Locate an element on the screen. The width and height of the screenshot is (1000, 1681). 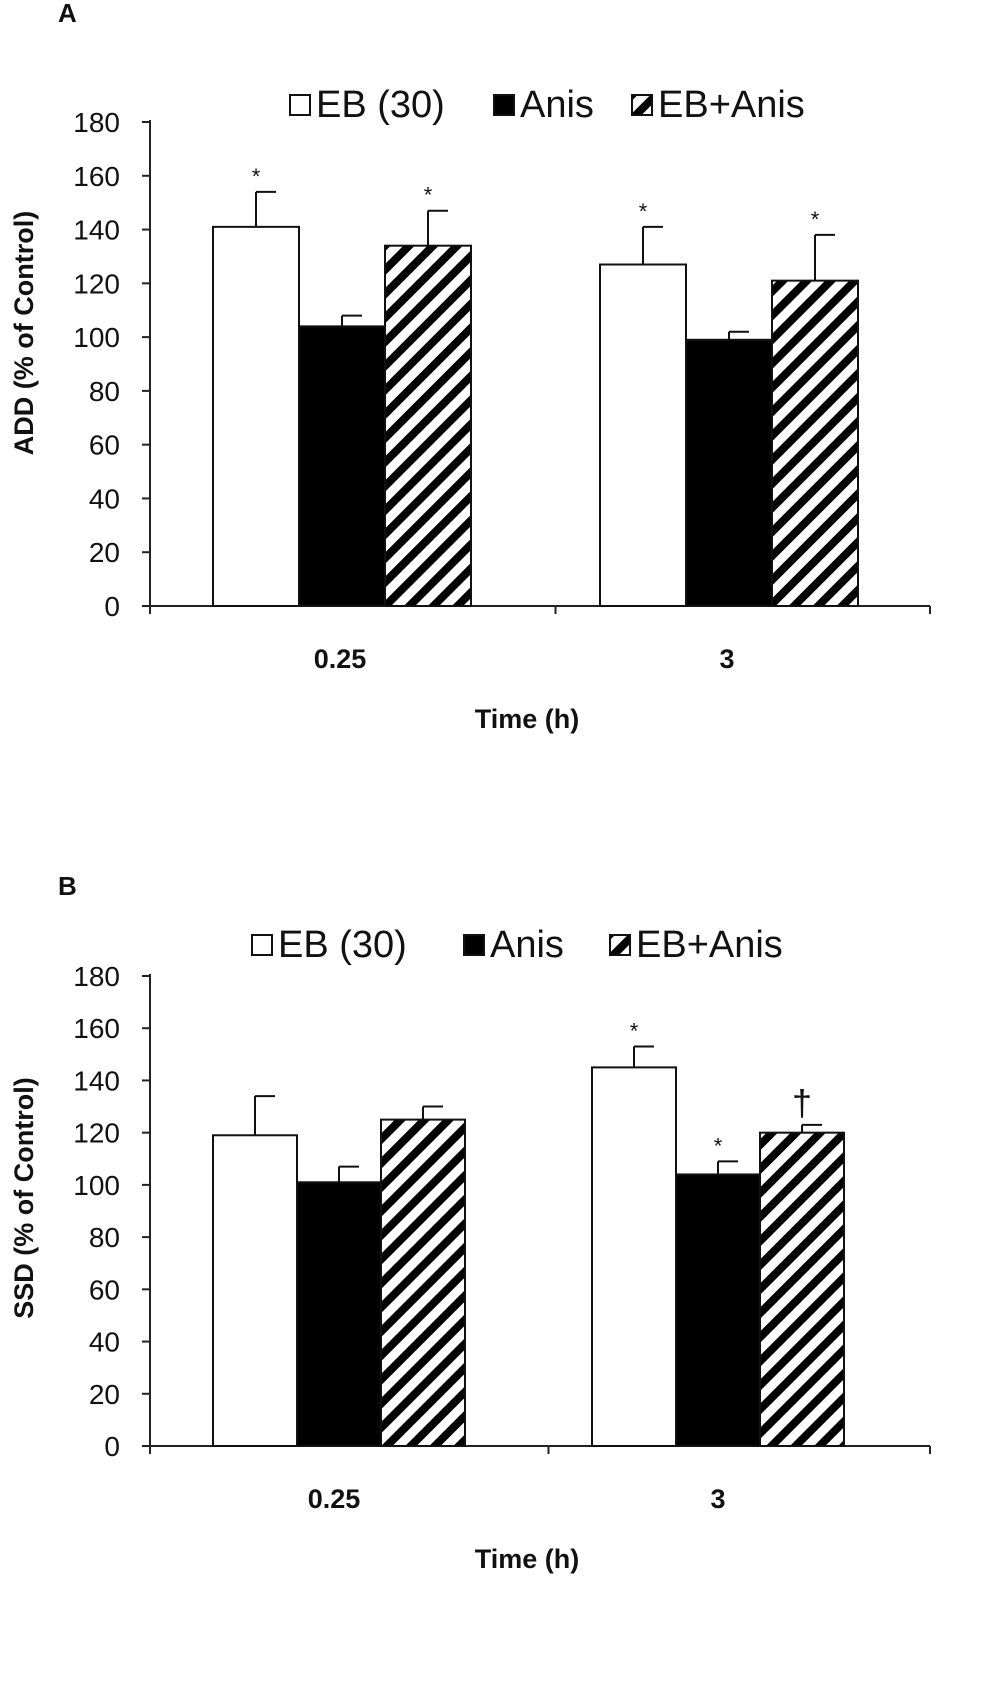
significance-marker: † is located at coordinates (802, 1102).